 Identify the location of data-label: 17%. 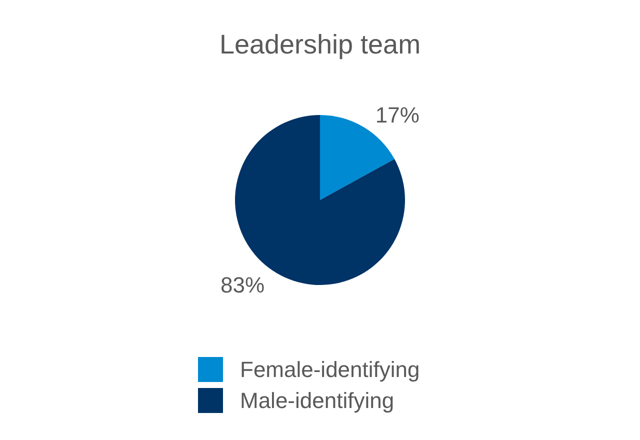
(397, 115).